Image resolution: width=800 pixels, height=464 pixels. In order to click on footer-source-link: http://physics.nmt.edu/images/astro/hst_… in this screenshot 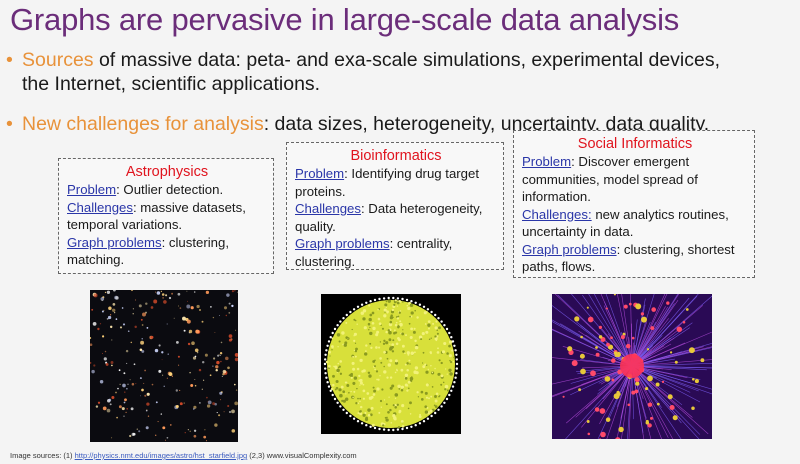, I will do `click(161, 455)`.